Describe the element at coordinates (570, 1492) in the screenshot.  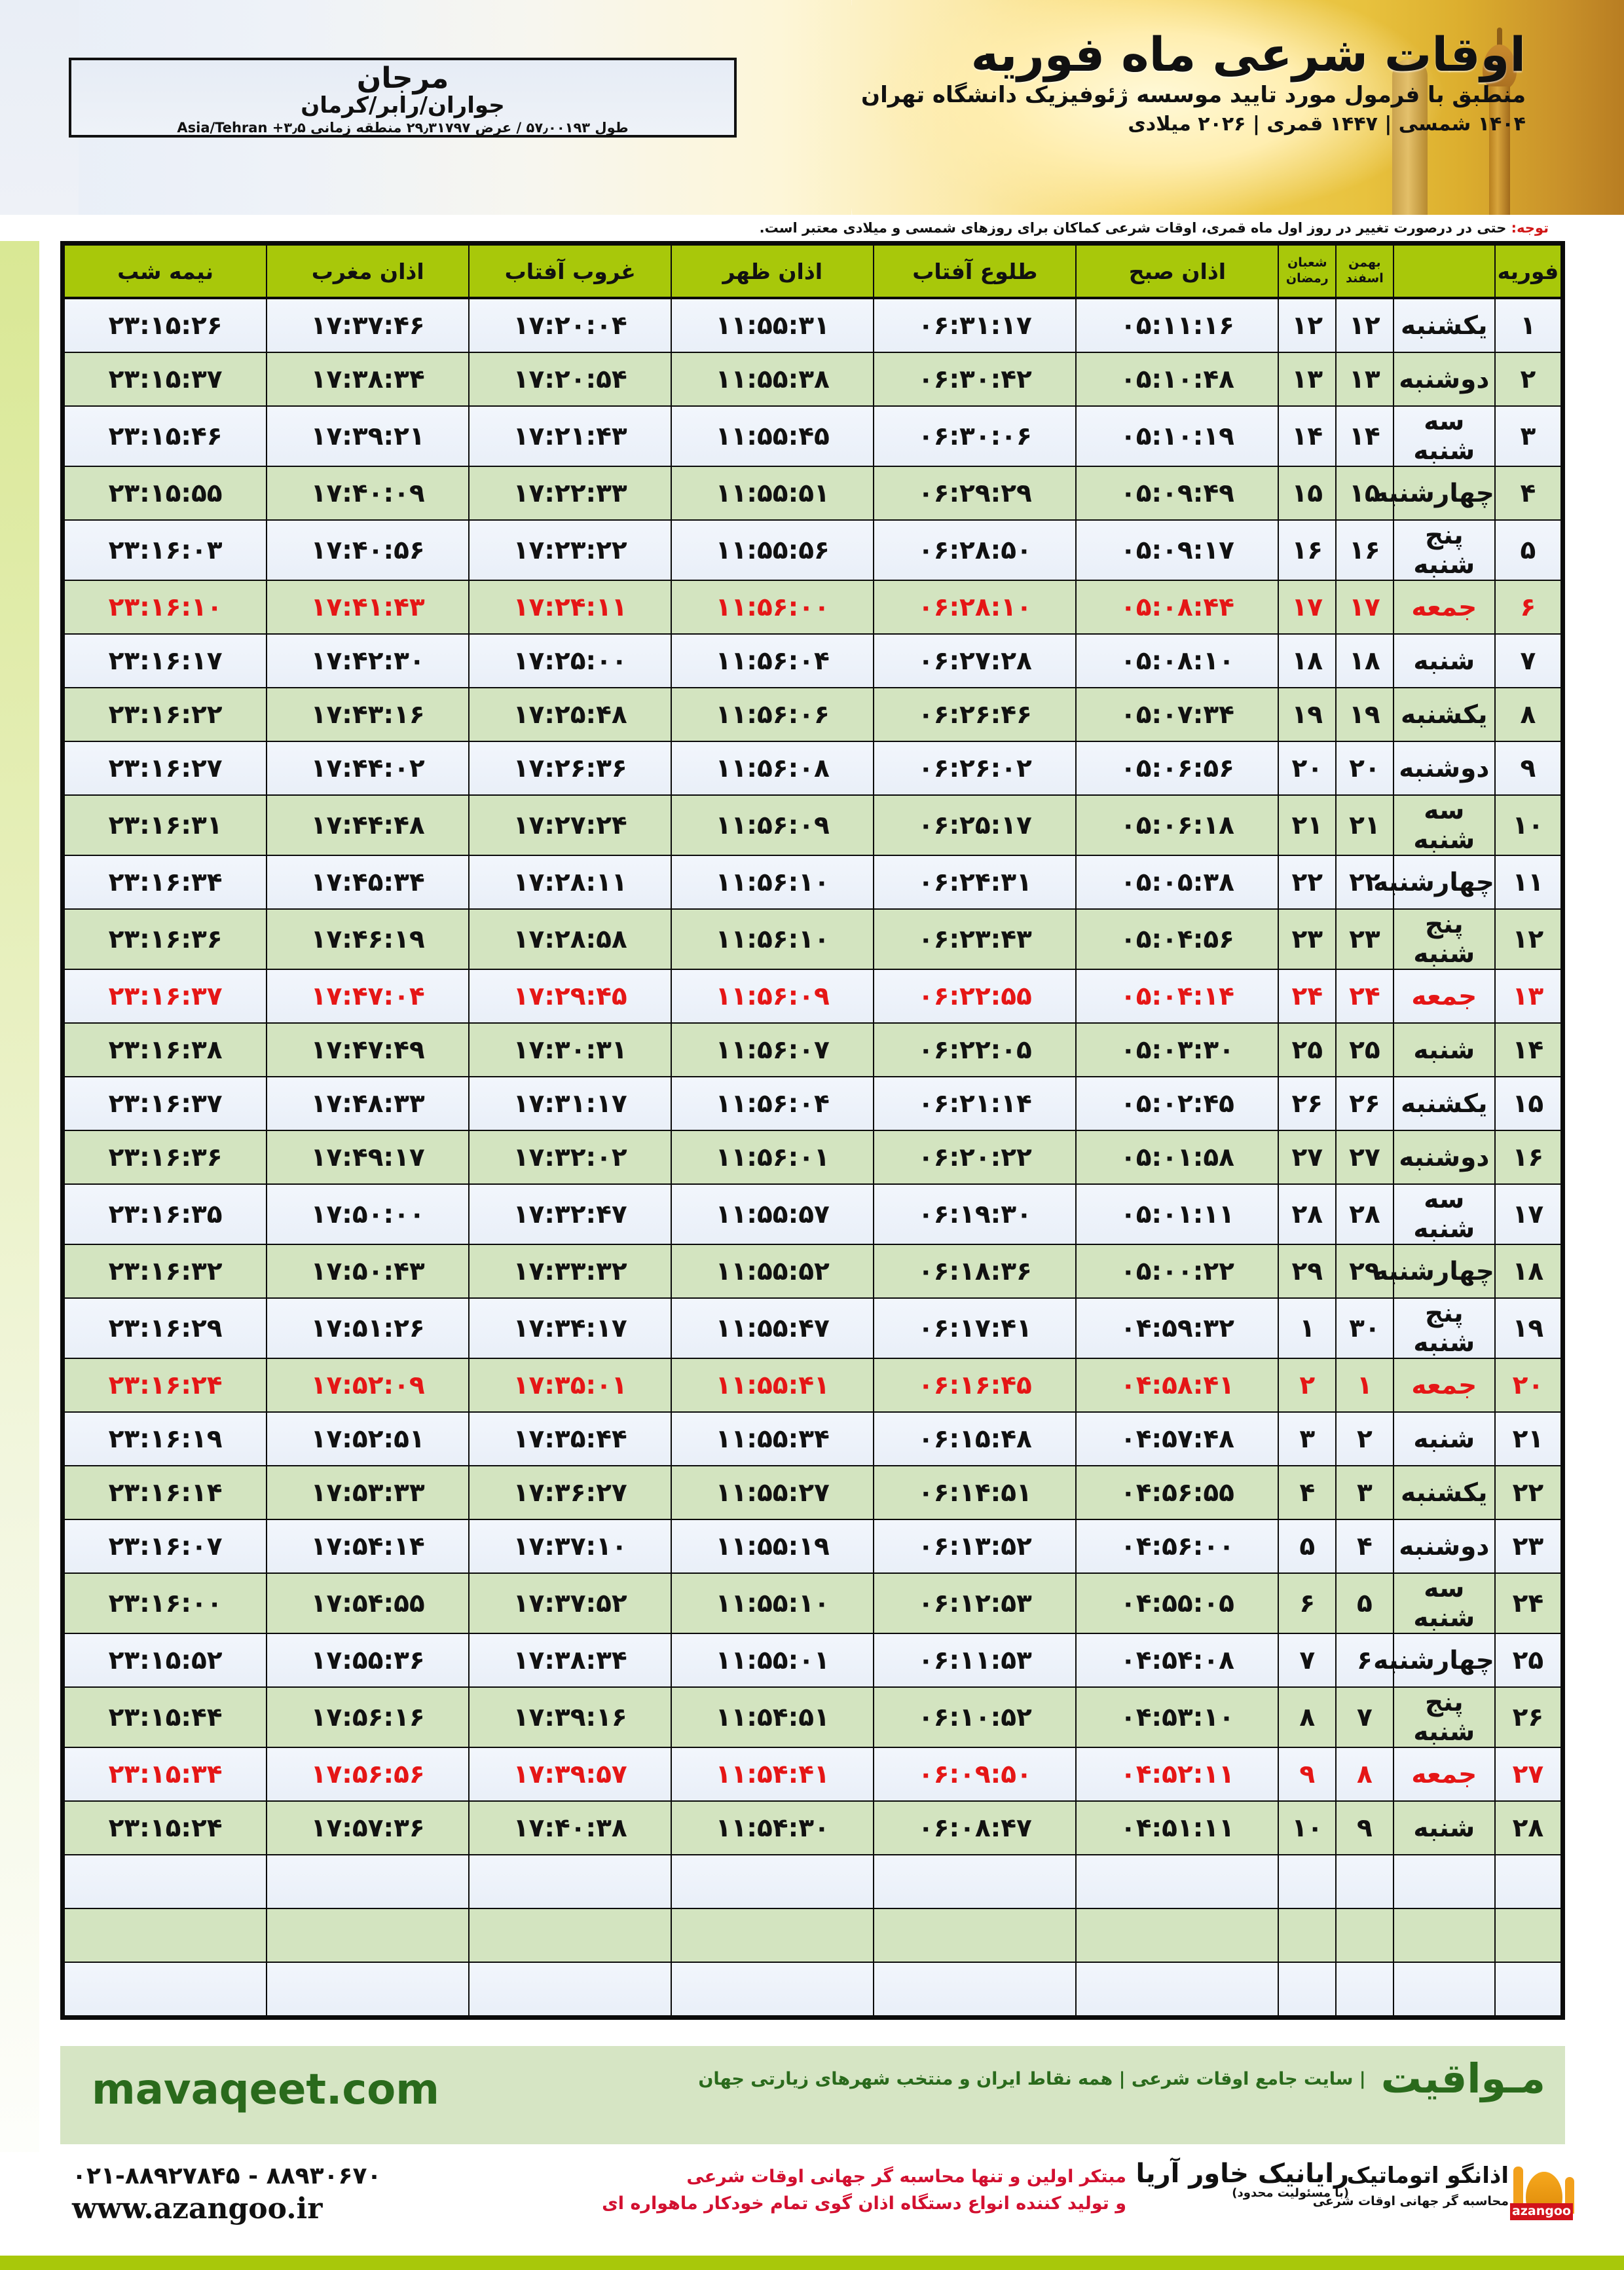
I see `sunset-time: ۱۷:۳۶:۲۷` at that location.